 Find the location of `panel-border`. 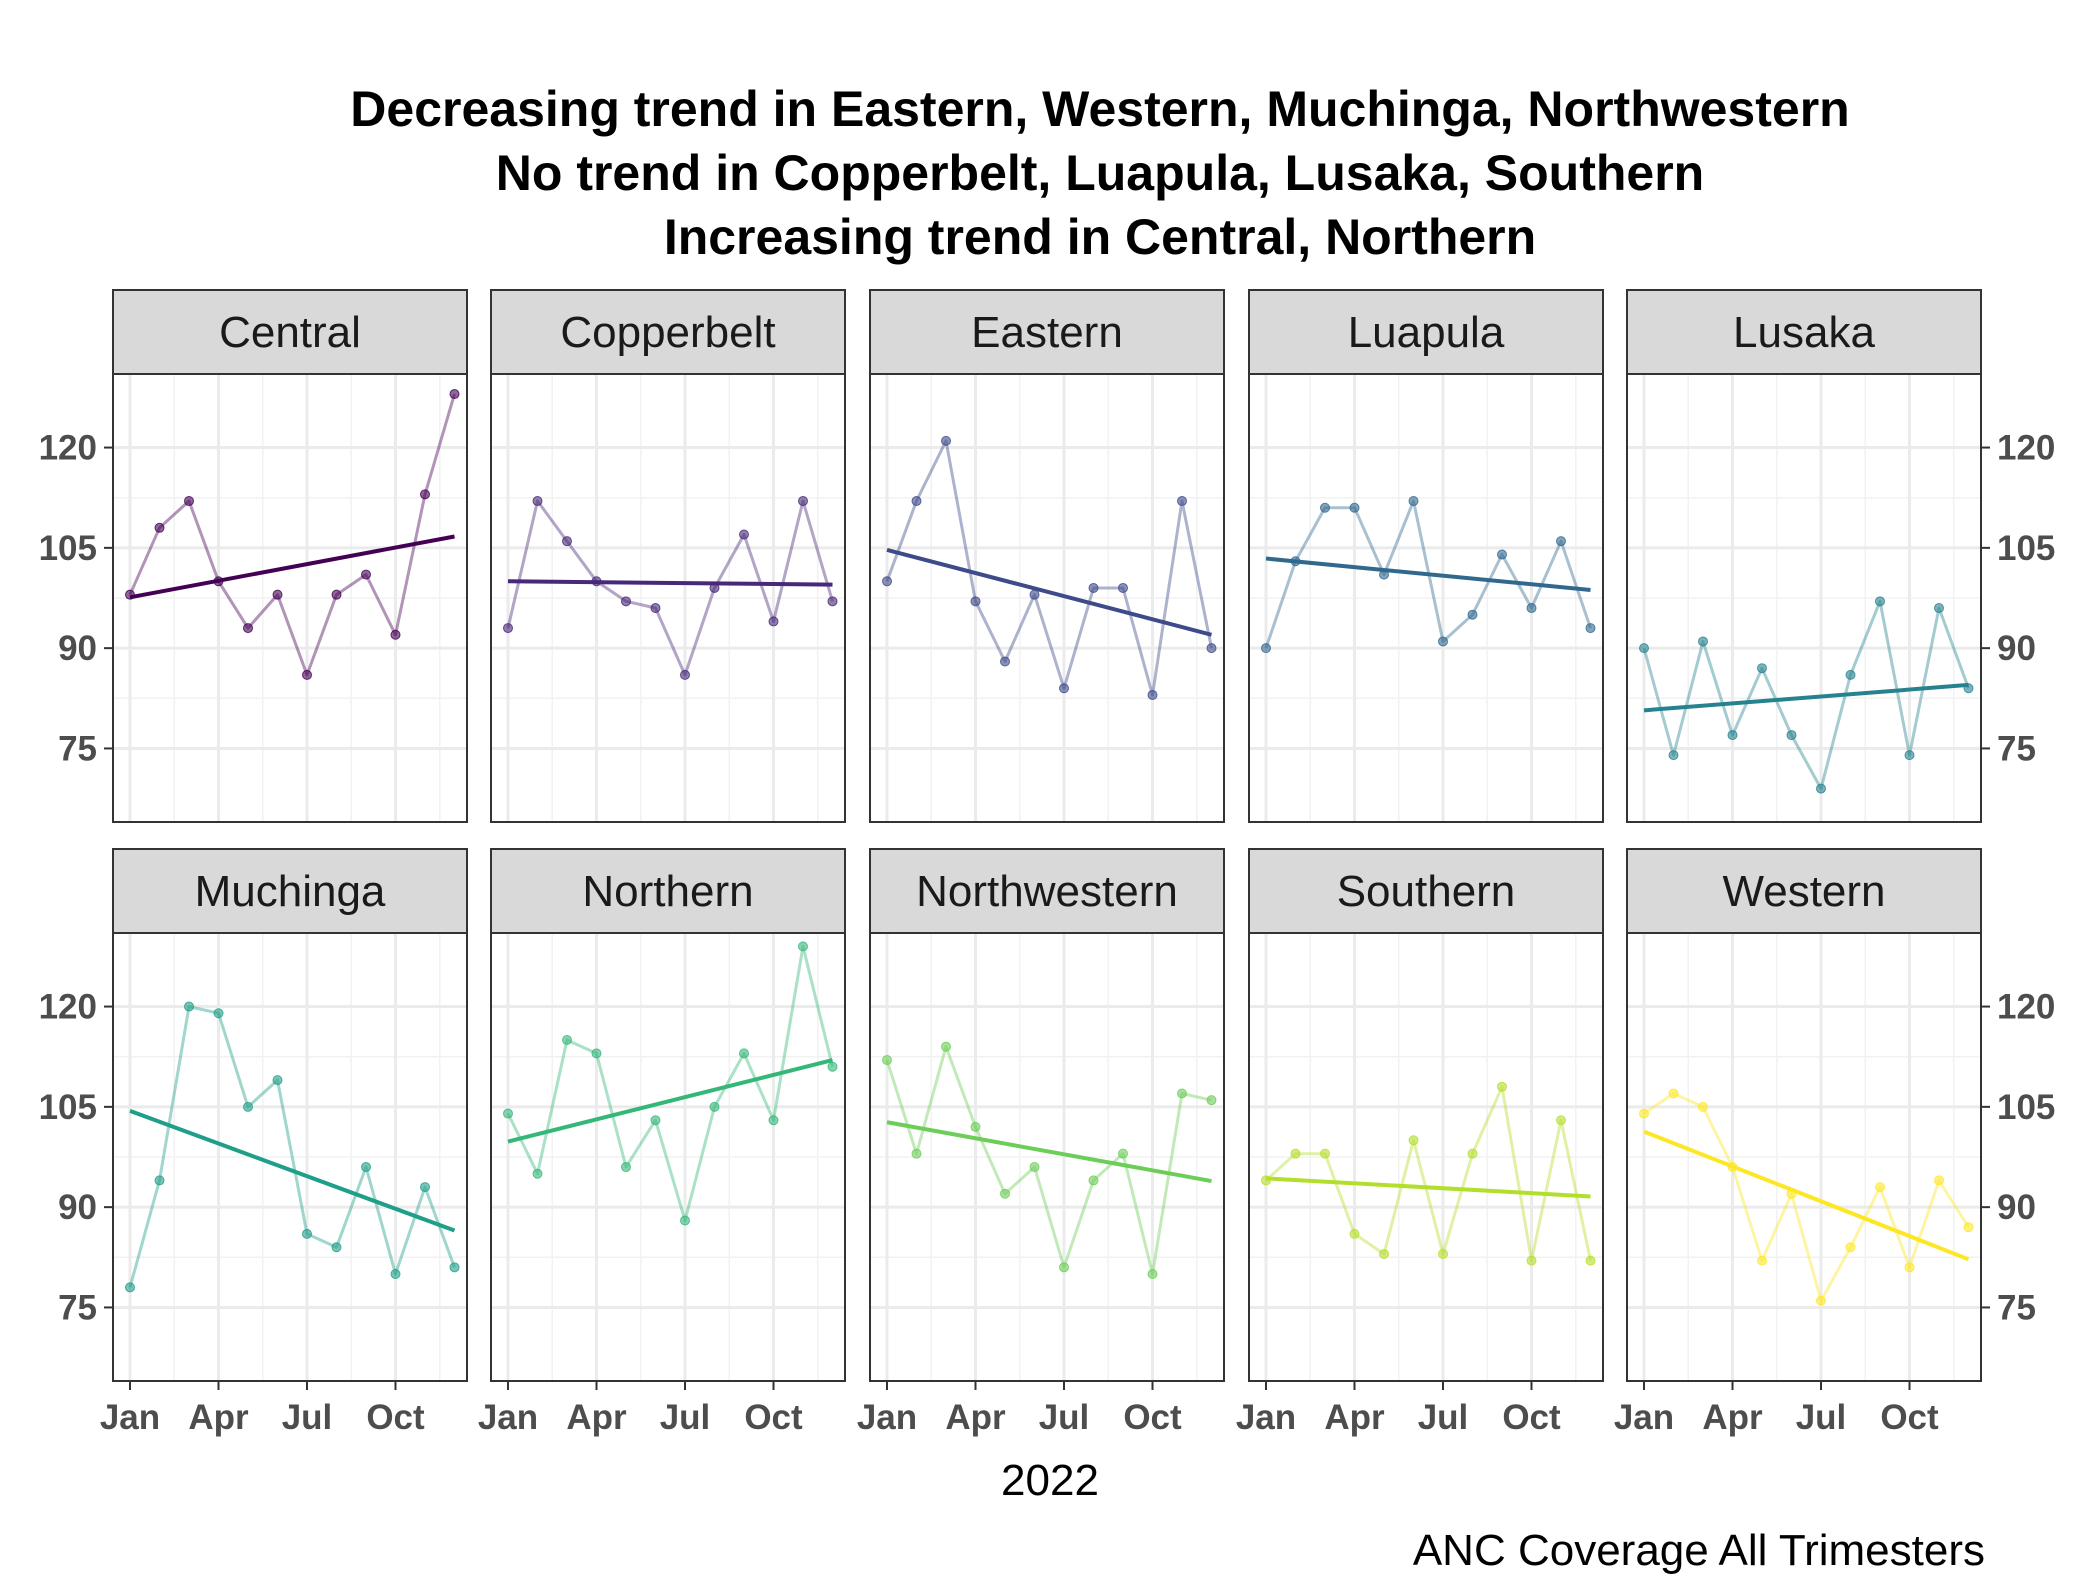

panel-border is located at coordinates (668, 1157).